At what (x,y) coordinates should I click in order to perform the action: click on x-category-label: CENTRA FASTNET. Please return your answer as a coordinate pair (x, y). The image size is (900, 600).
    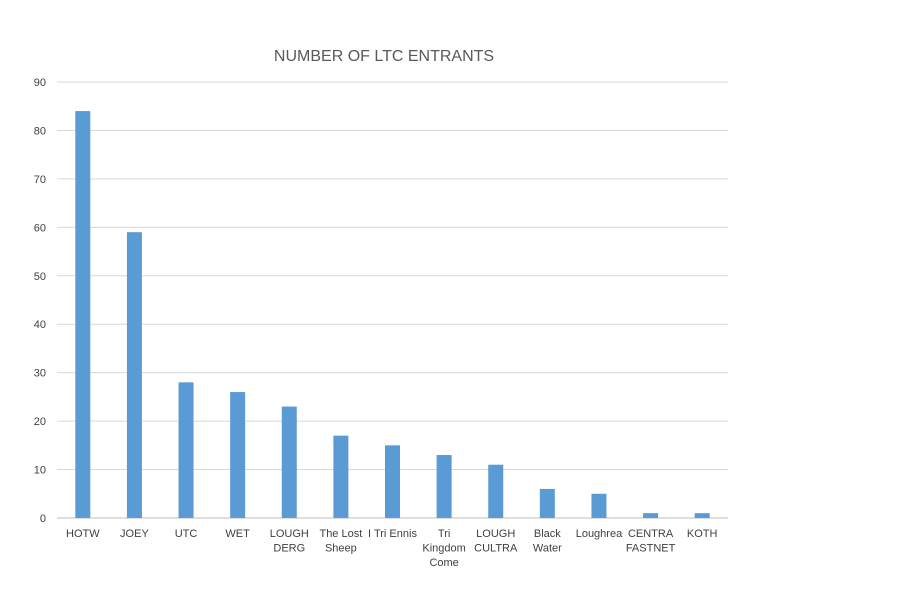
    Looking at the image, I should click on (651, 541).